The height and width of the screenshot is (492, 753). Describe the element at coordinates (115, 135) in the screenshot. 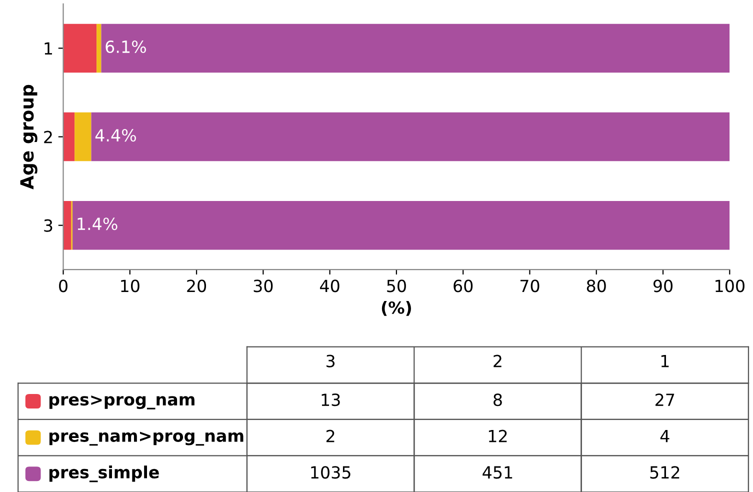

I see `annotation: 4.4%` at that location.